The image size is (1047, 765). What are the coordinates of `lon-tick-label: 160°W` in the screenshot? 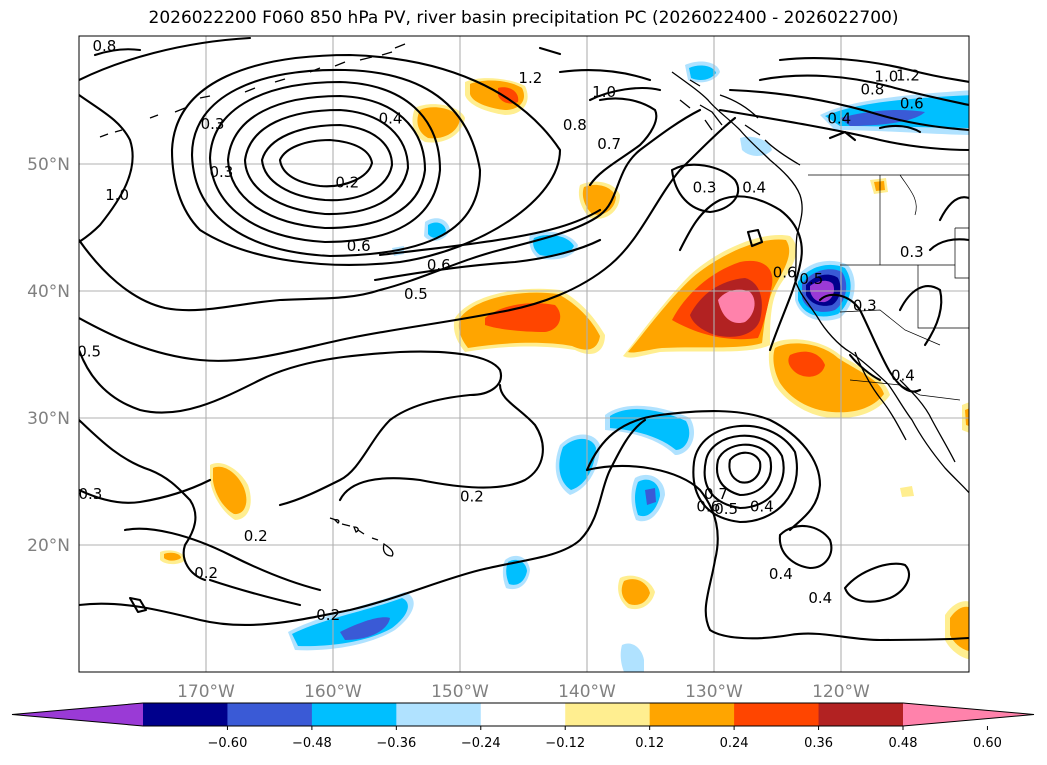 It's located at (333, 692).